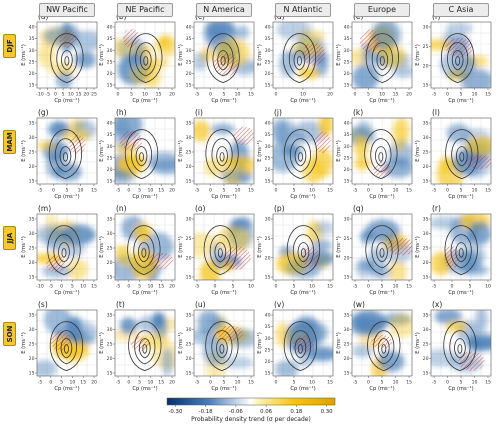 The image size is (500, 429). Describe the element at coordinates (9, 142) in the screenshot. I see `season-label: MAM` at that location.